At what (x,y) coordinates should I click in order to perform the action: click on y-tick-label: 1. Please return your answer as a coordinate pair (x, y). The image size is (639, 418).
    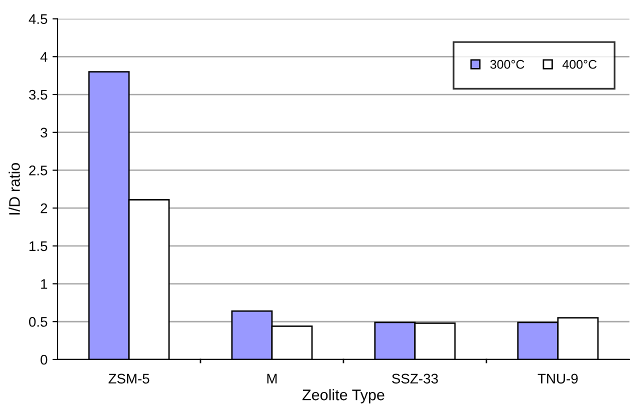
    Looking at the image, I should click on (44, 284).